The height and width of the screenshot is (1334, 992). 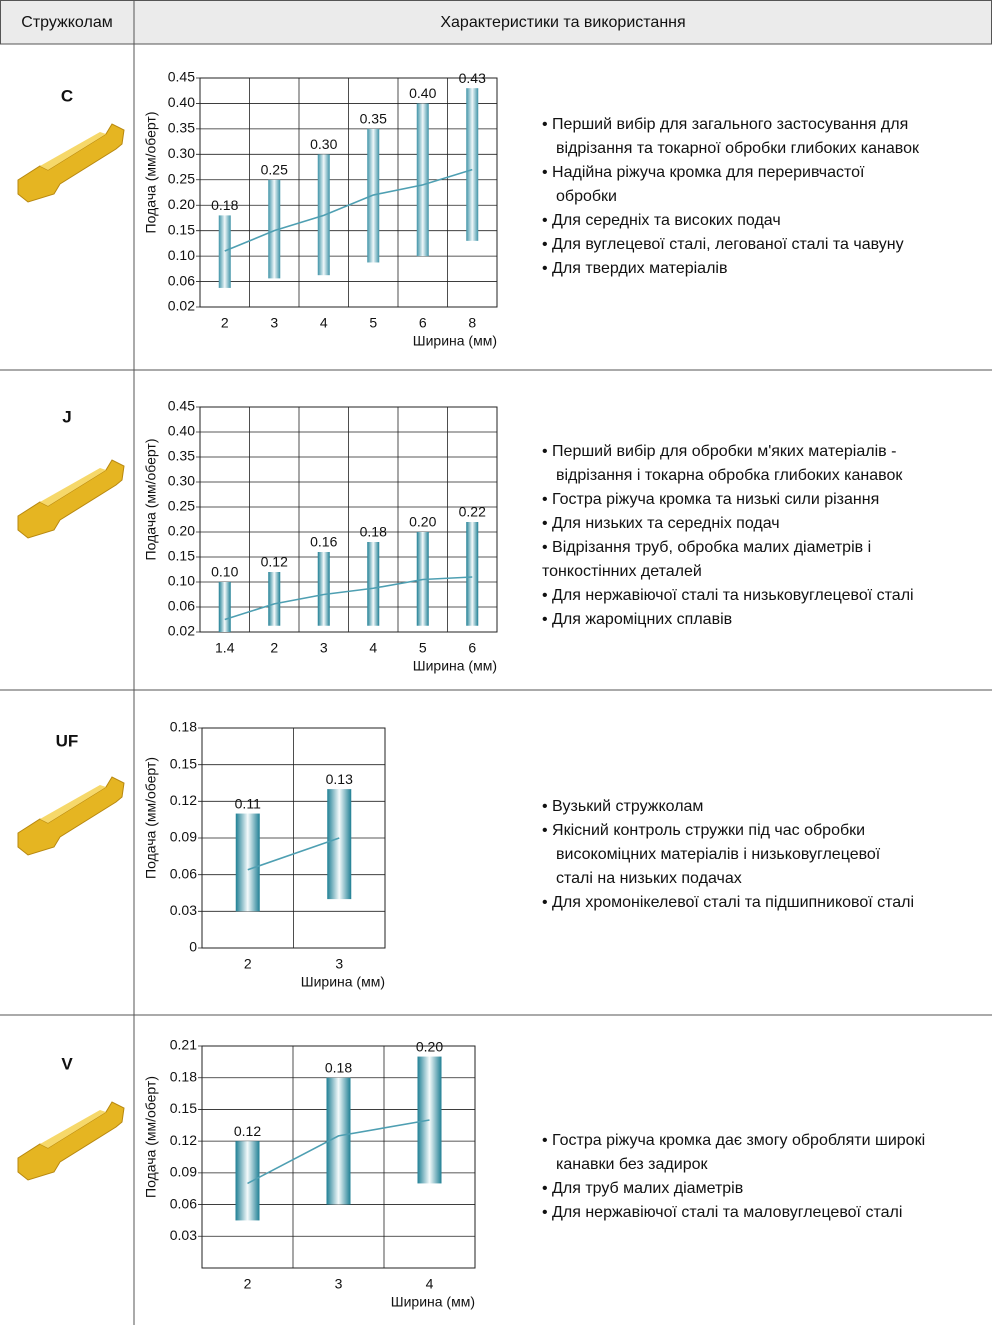 What do you see at coordinates (181, 306) in the screenshot?
I see `y-tick-label: 0.02` at bounding box center [181, 306].